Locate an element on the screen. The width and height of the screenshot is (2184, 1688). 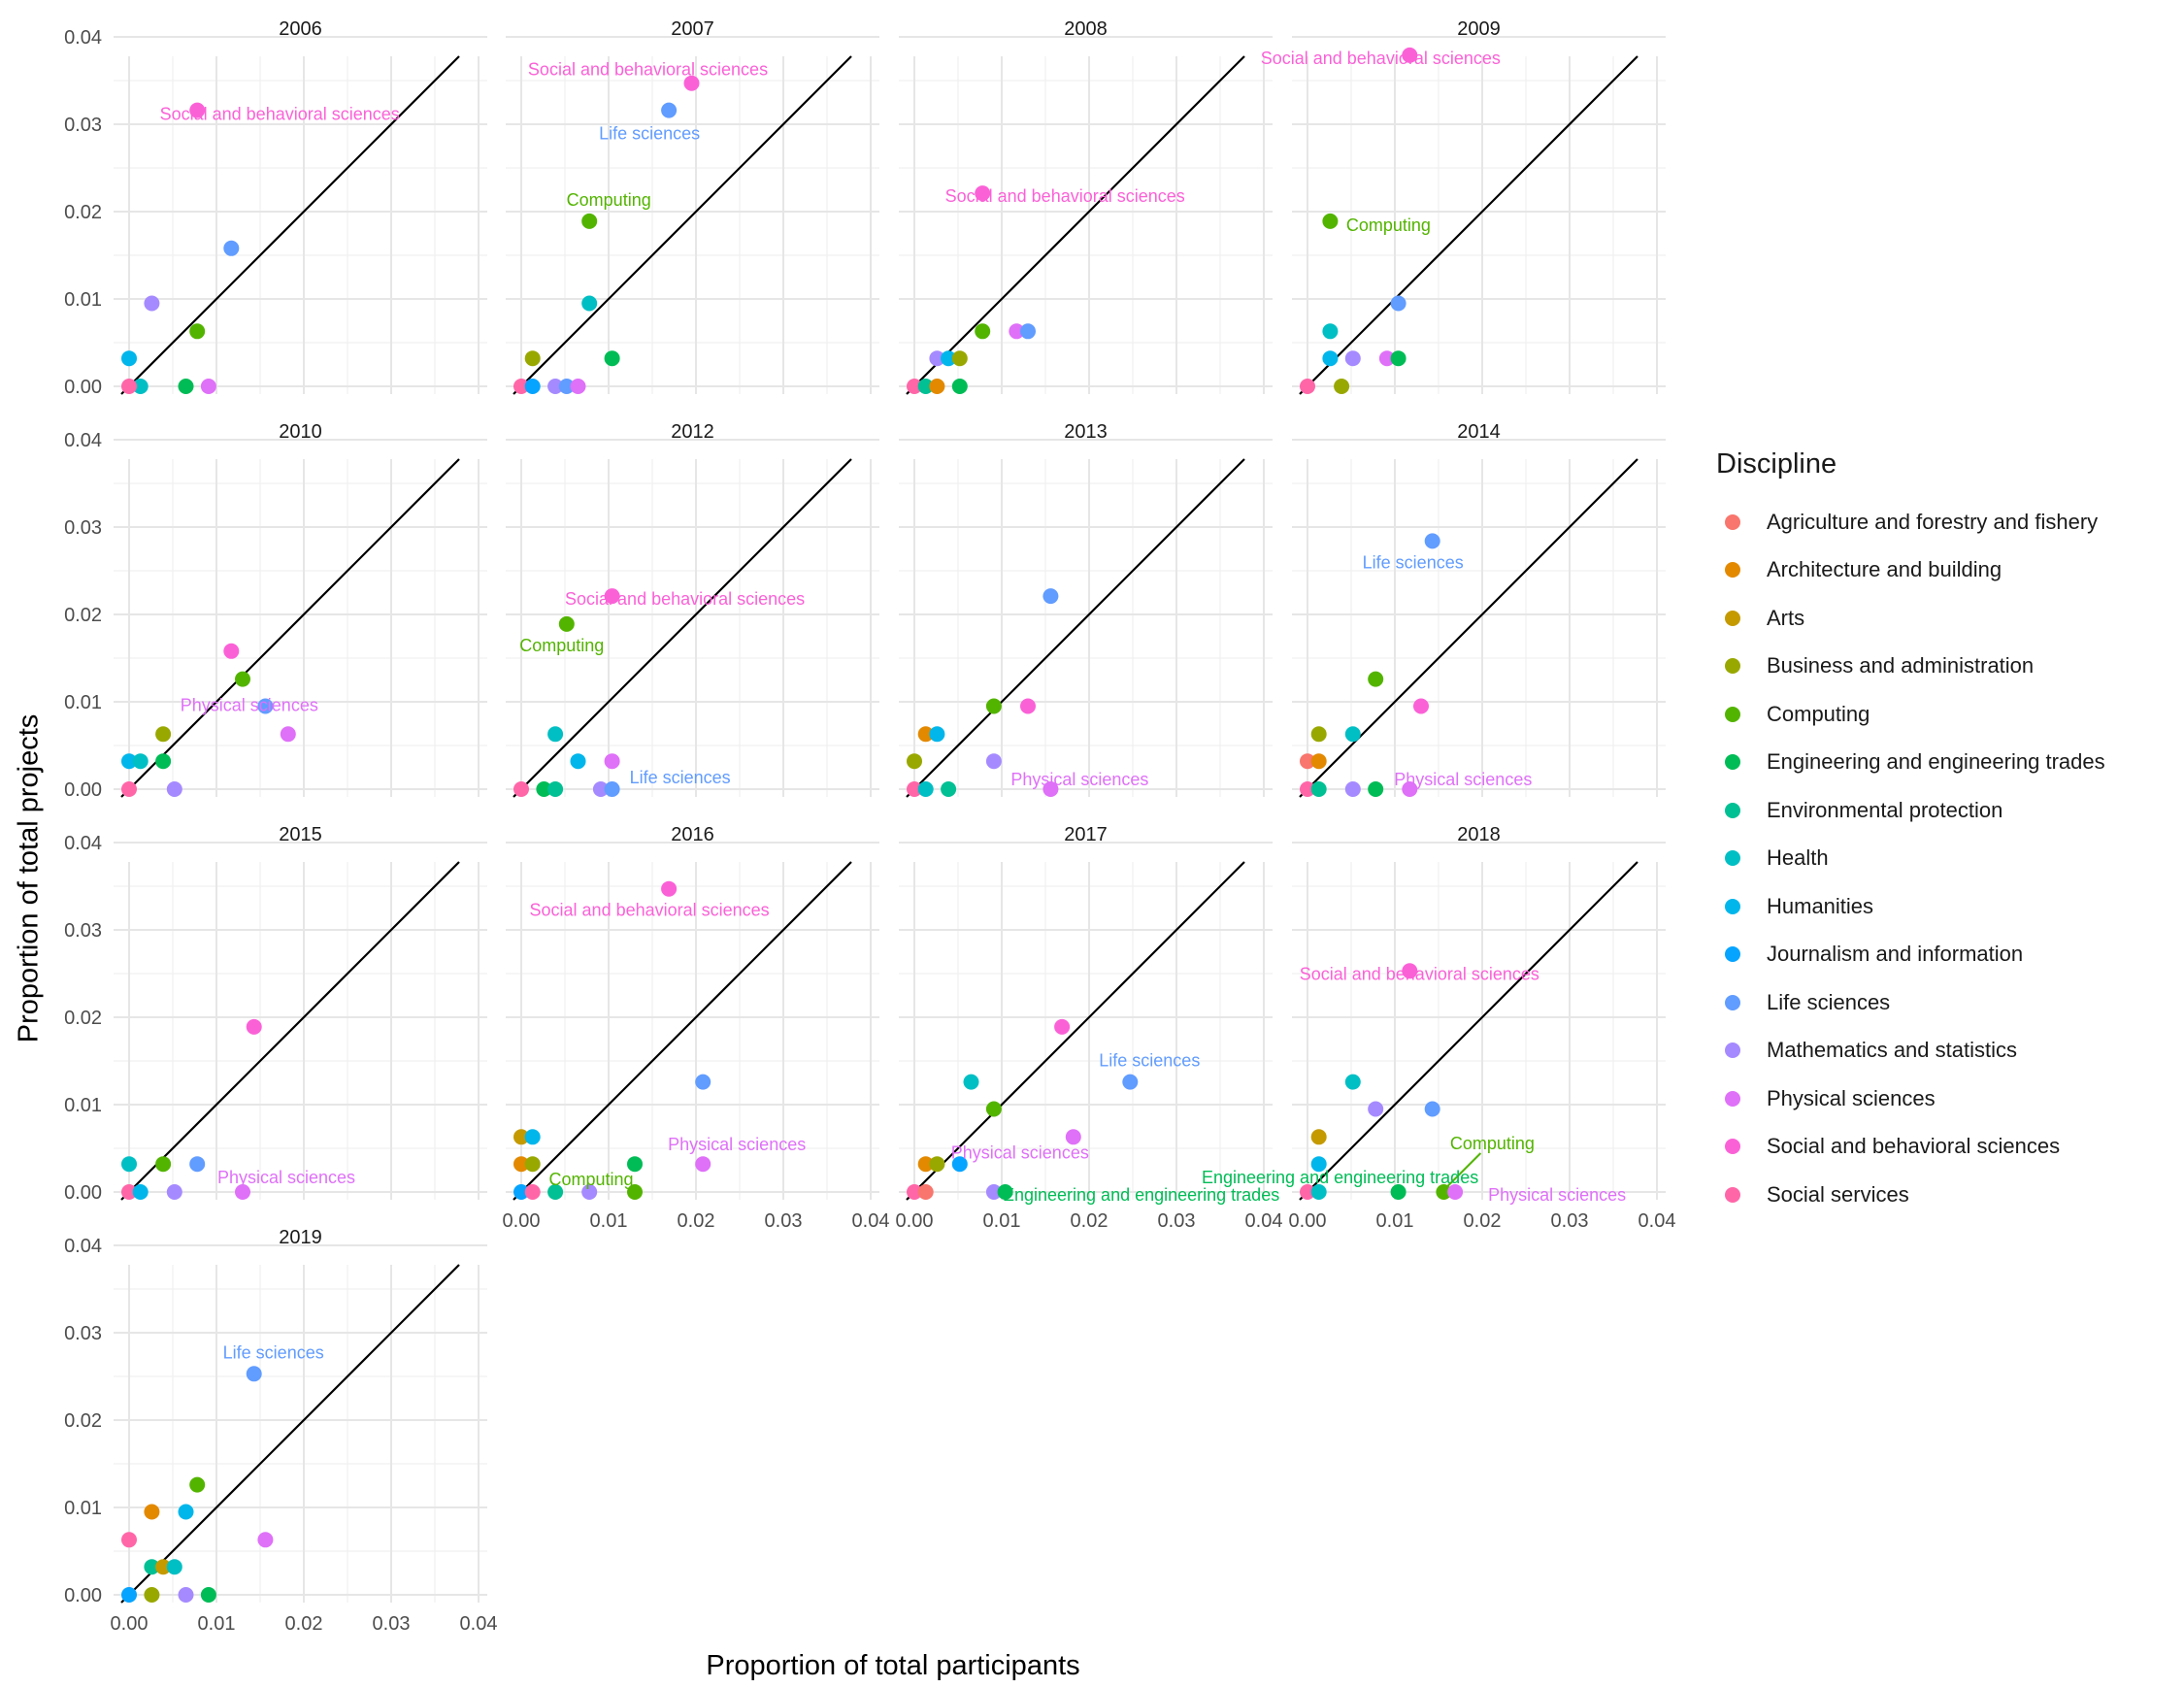
legend-label: Social and behavioral sciences is located at coordinates (1914, 1146).